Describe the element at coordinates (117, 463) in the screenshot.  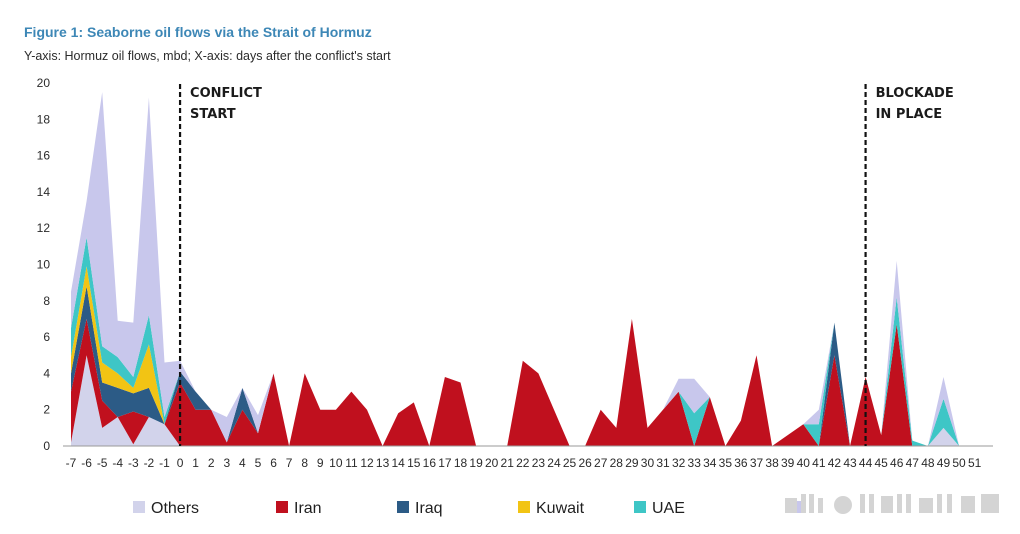
I see `x-tick-label: -4` at that location.